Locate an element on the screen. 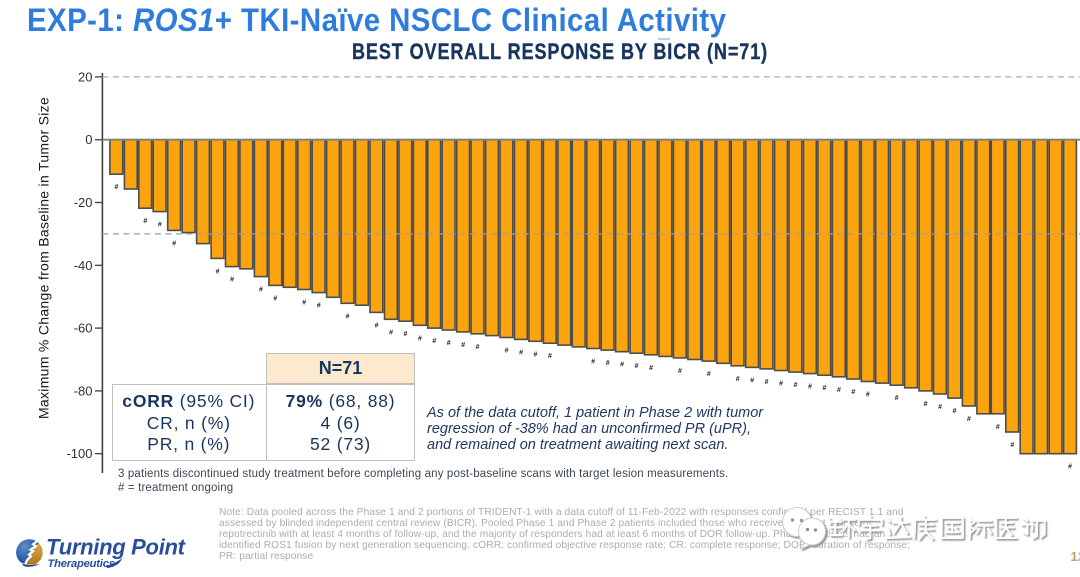 The width and height of the screenshot is (1080, 577). svg-text: 0 is located at coordinates (88, 139).